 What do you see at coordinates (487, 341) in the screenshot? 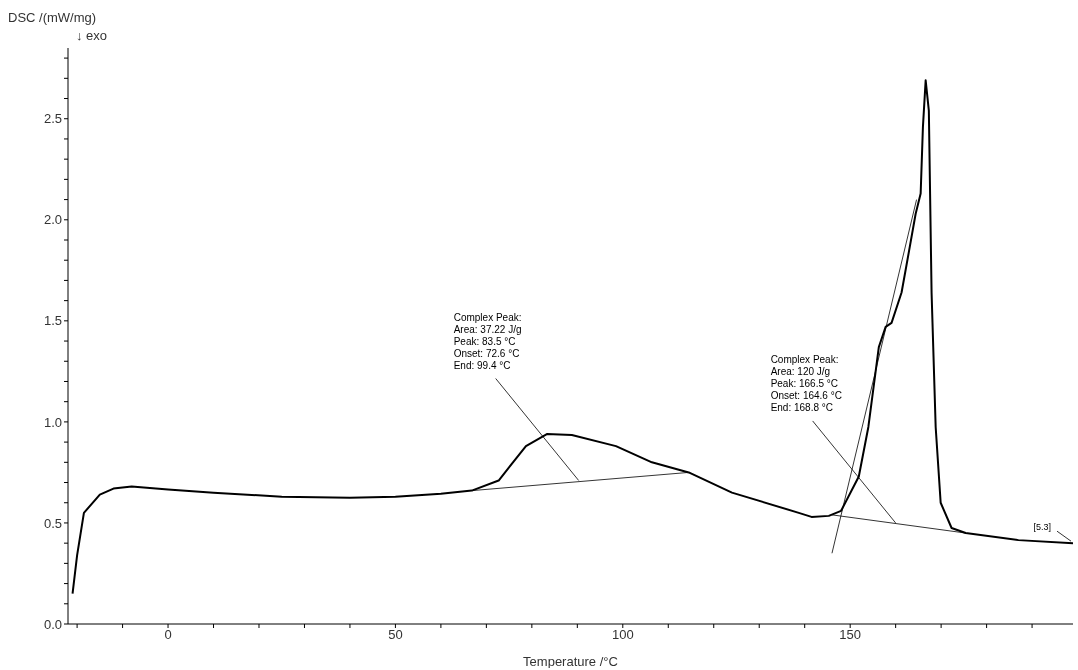
I see `annotation: Complex Peak: Area: 37.22 J/g Peak: 83.5 °C Onset: 72.6 °C End: 99.4 °C` at bounding box center [487, 341].